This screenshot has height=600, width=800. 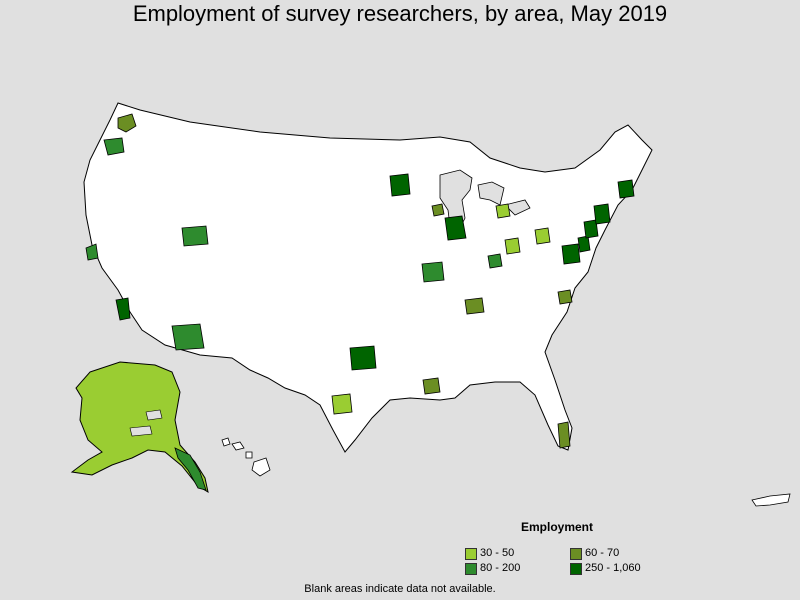 I want to click on area-los-angeles, so click(x=123, y=309).